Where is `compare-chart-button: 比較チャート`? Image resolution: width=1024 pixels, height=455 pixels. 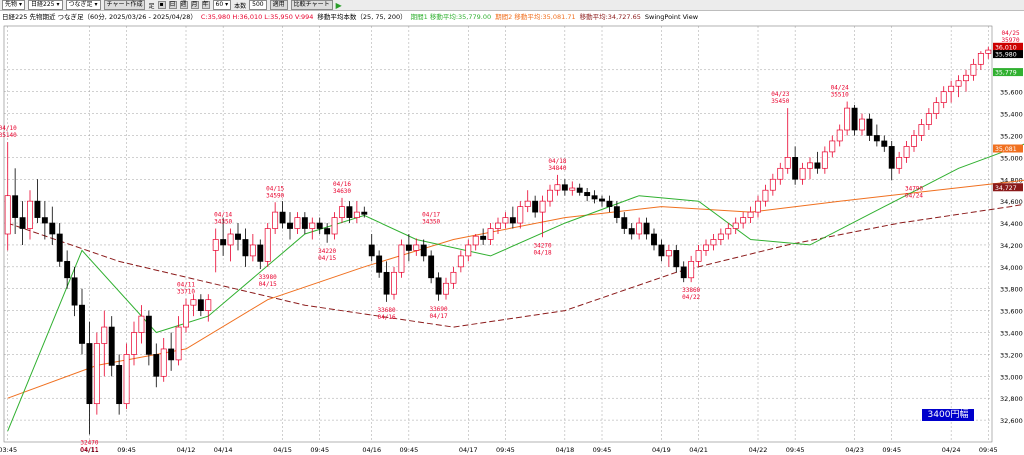
compare-chart-button: 比較チャート is located at coordinates (311, 5).